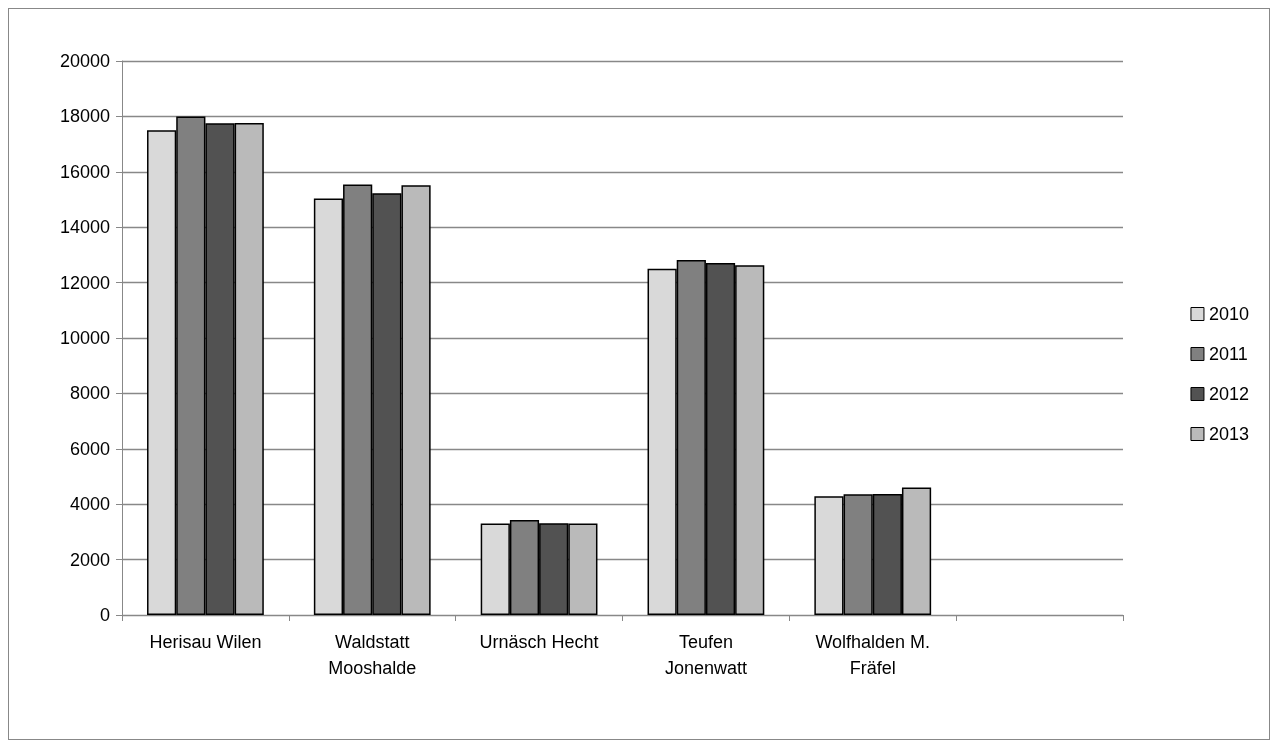 The width and height of the screenshot is (1277, 747). What do you see at coordinates (89, 393) in the screenshot?
I see `y-tick-label: 8000` at bounding box center [89, 393].